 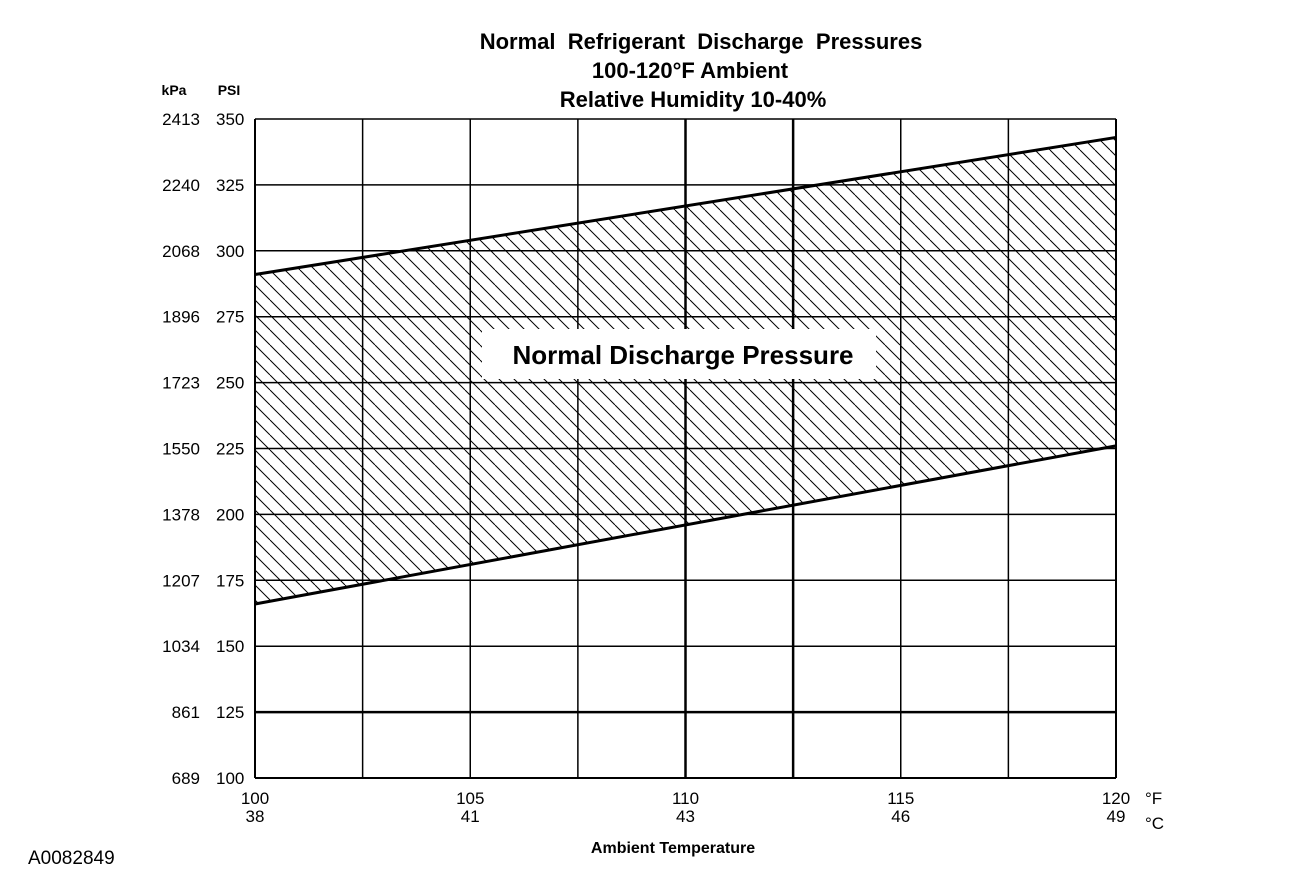 What do you see at coordinates (900, 798) in the screenshot?
I see `x-tick-label-f: 115` at bounding box center [900, 798].